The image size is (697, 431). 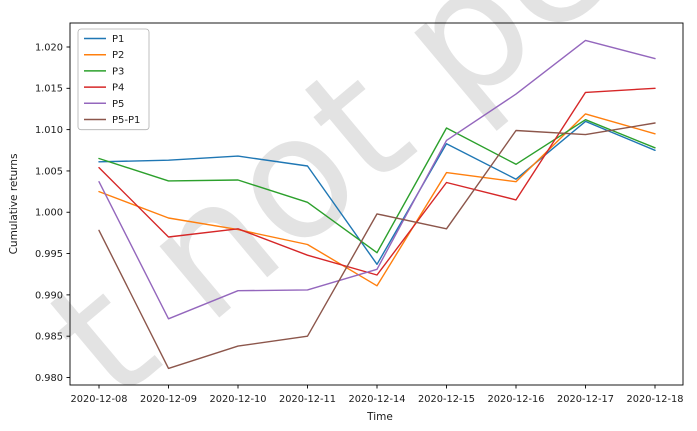 What do you see at coordinates (238, 399) in the screenshot?
I see `x-tick-label: 2020-12-10` at bounding box center [238, 399].